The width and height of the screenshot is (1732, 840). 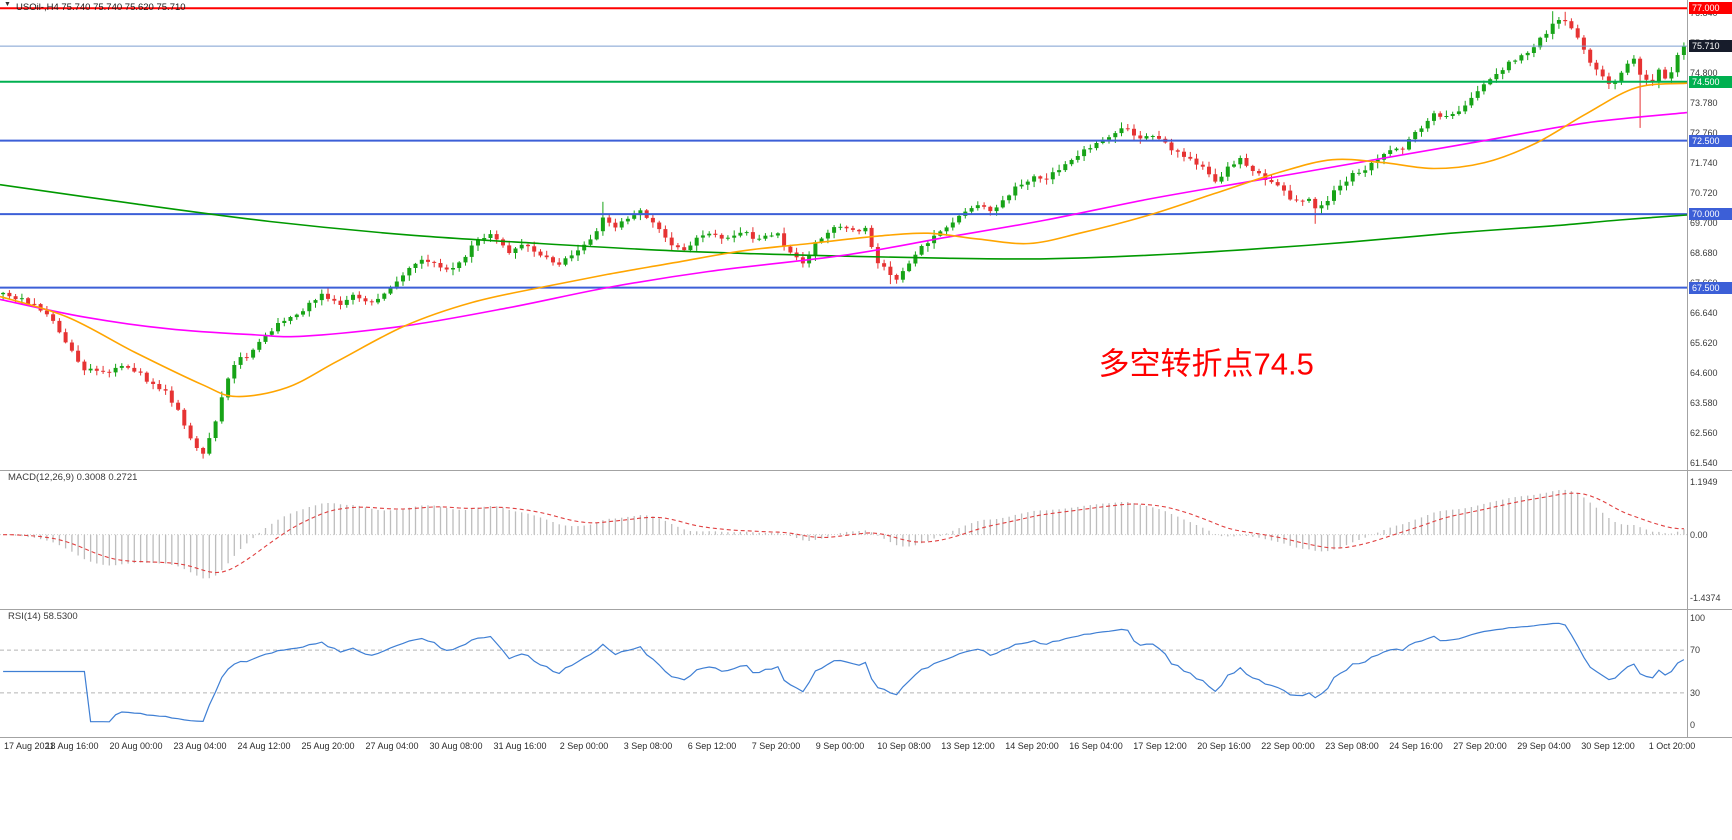 What do you see at coordinates (776, 746) in the screenshot?
I see `time-axis-label: 7 Sep 20:00` at bounding box center [776, 746].